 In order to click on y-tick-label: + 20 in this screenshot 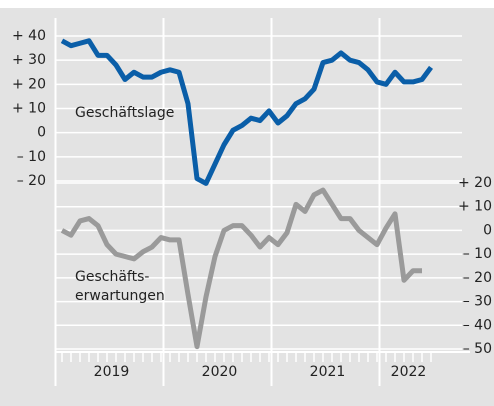, I will do `click(29, 84)`.